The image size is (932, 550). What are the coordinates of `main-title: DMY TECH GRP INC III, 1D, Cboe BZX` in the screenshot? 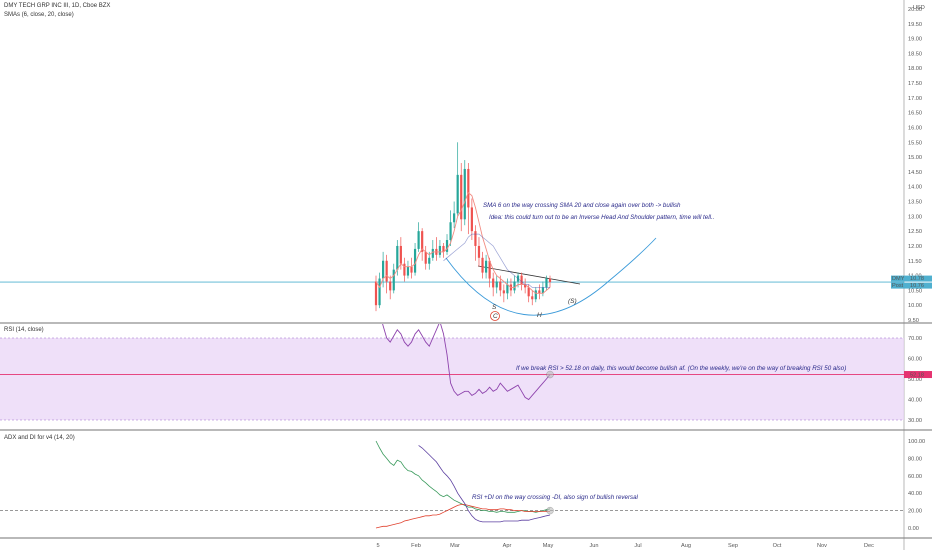 It's located at (57, 6).